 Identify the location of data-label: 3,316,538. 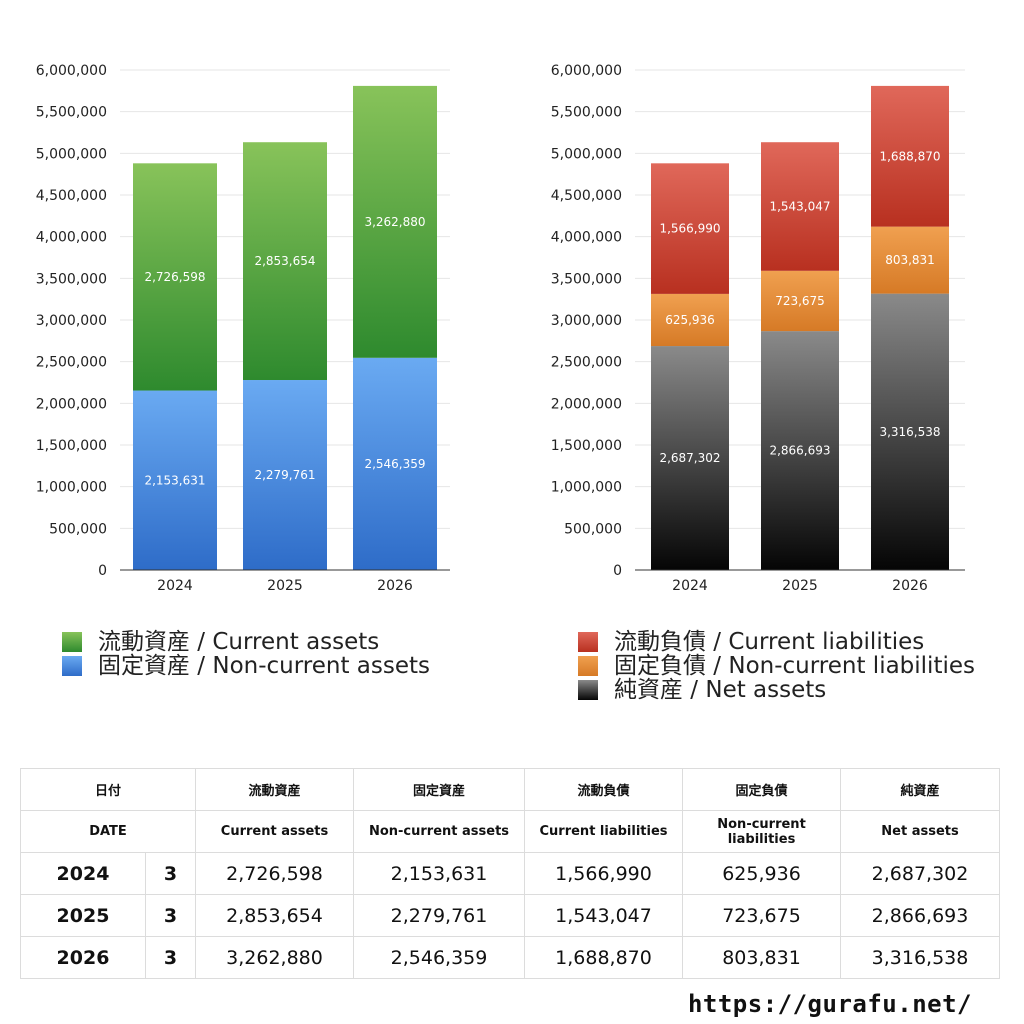
(909, 432).